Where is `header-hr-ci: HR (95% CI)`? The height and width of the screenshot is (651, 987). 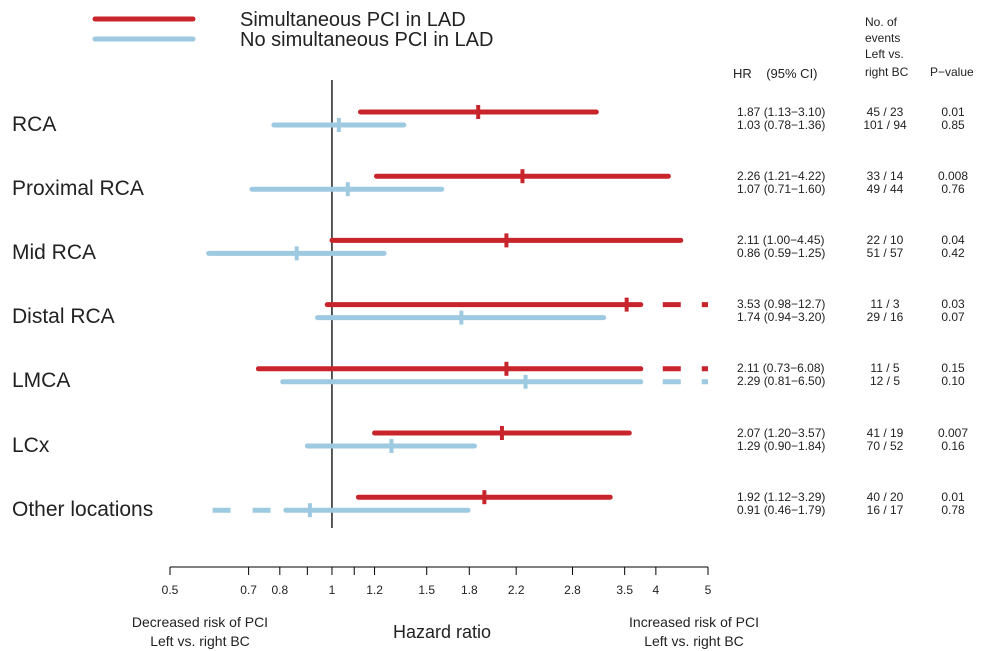
header-hr-ci: HR (95% CI) is located at coordinates (775, 73).